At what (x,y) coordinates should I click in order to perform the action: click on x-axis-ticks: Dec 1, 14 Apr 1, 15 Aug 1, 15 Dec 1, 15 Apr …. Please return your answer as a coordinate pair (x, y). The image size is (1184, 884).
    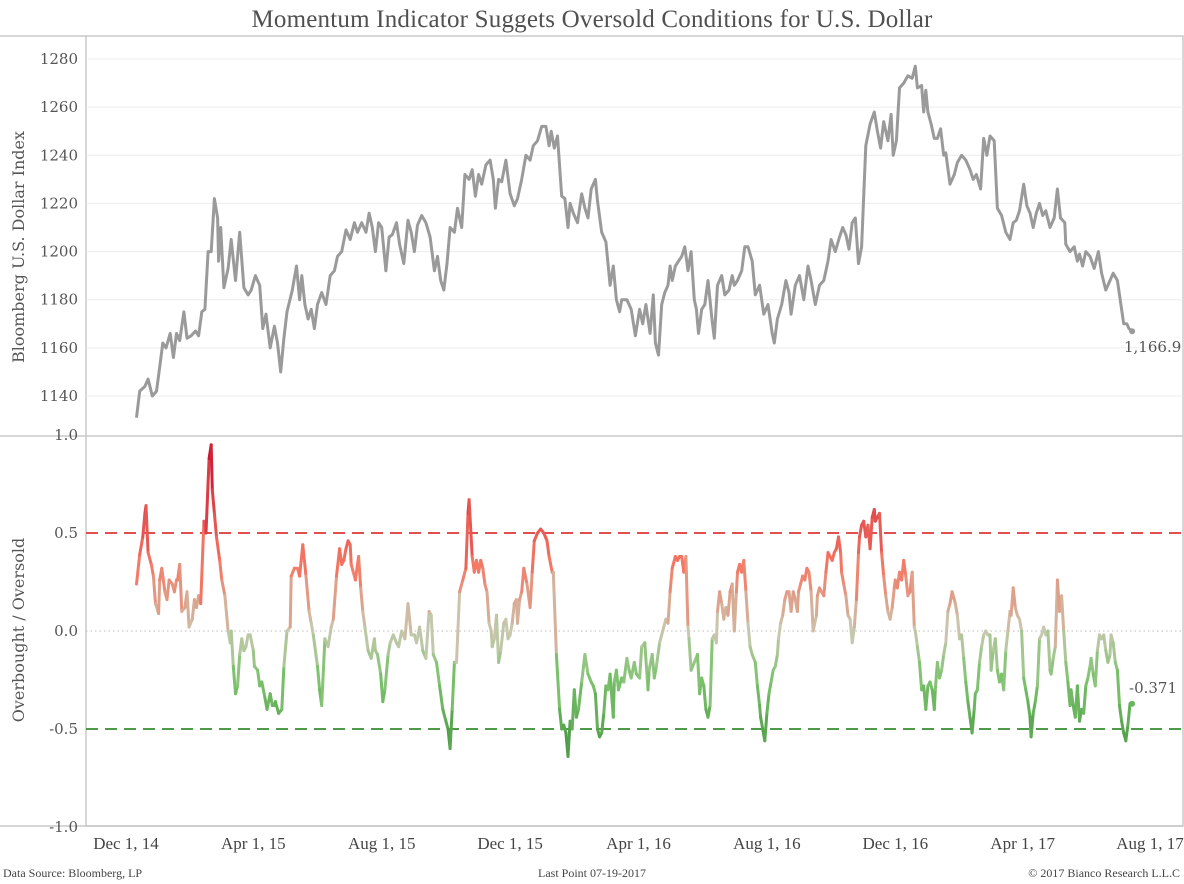
    Looking at the image, I should click on (638, 843).